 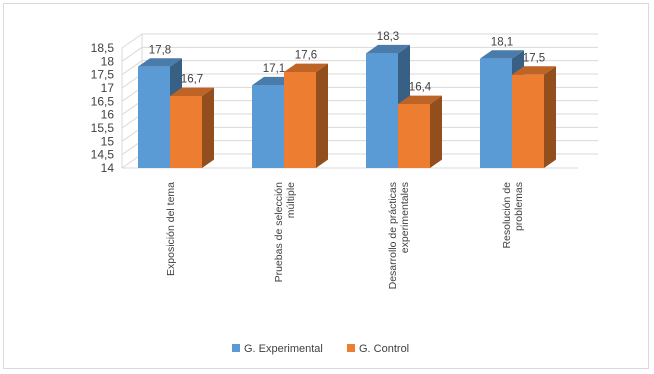 What do you see at coordinates (507, 215) in the screenshot?
I see `category-label: Resolución de` at bounding box center [507, 215].